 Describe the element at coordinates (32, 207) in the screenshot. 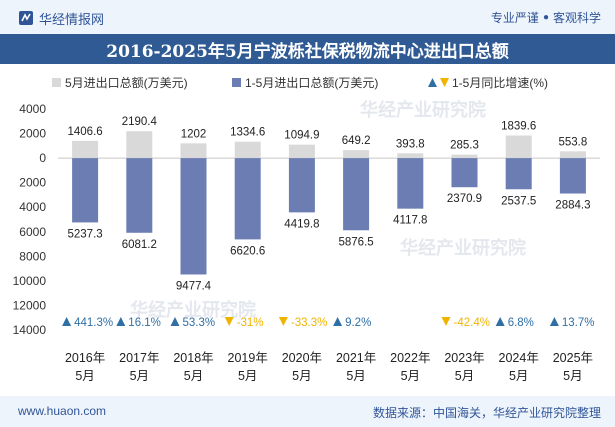

I see `y-tick-label: 4000` at that location.